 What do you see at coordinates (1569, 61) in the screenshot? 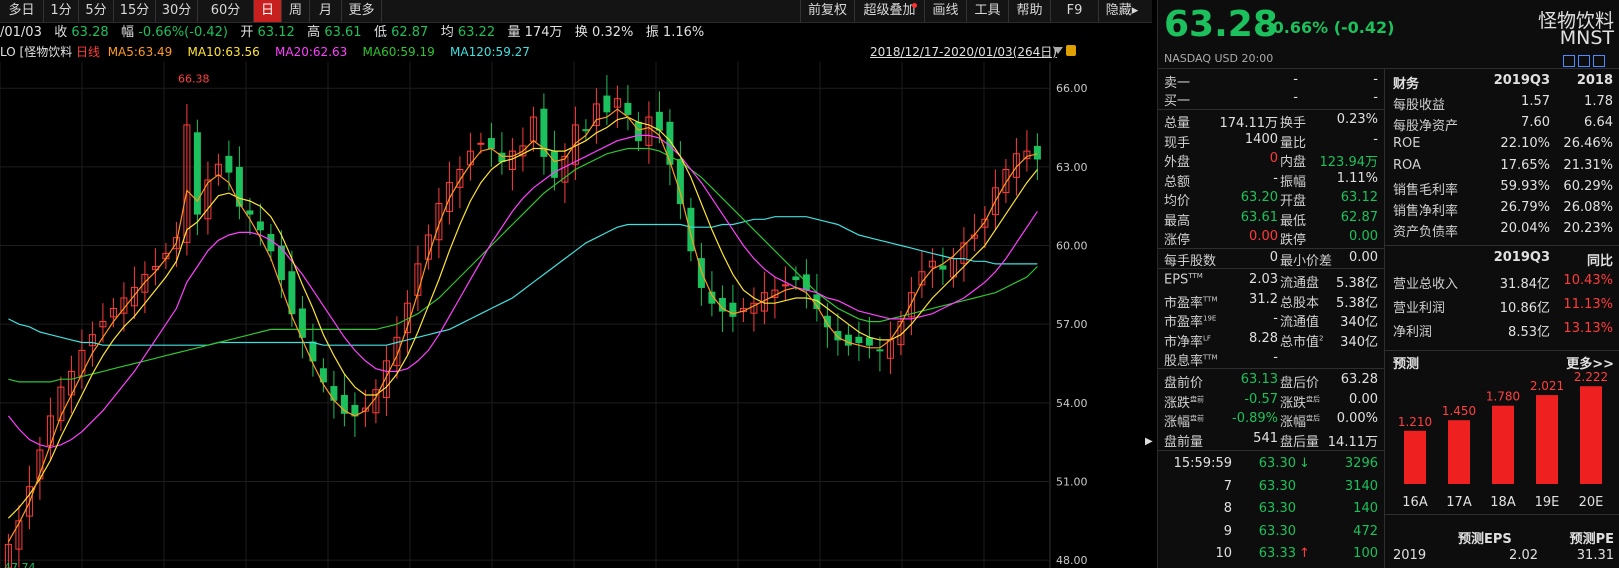
I see `edit-icon` at bounding box center [1569, 61].